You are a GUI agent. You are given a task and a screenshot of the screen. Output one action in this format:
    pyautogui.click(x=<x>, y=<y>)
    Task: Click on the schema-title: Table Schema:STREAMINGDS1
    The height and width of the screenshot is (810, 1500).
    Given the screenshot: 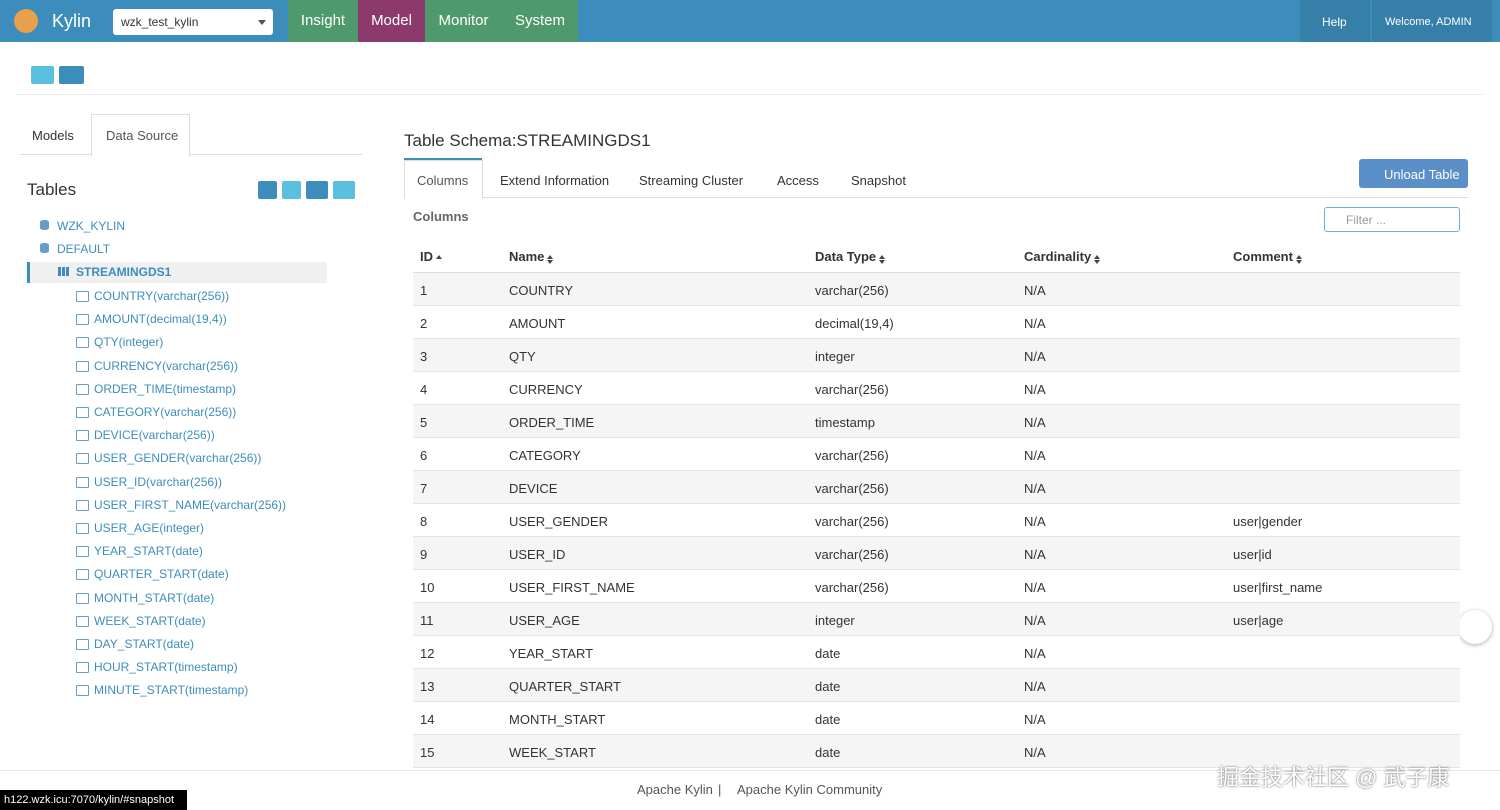 What is the action you would take?
    pyautogui.click(x=527, y=140)
    